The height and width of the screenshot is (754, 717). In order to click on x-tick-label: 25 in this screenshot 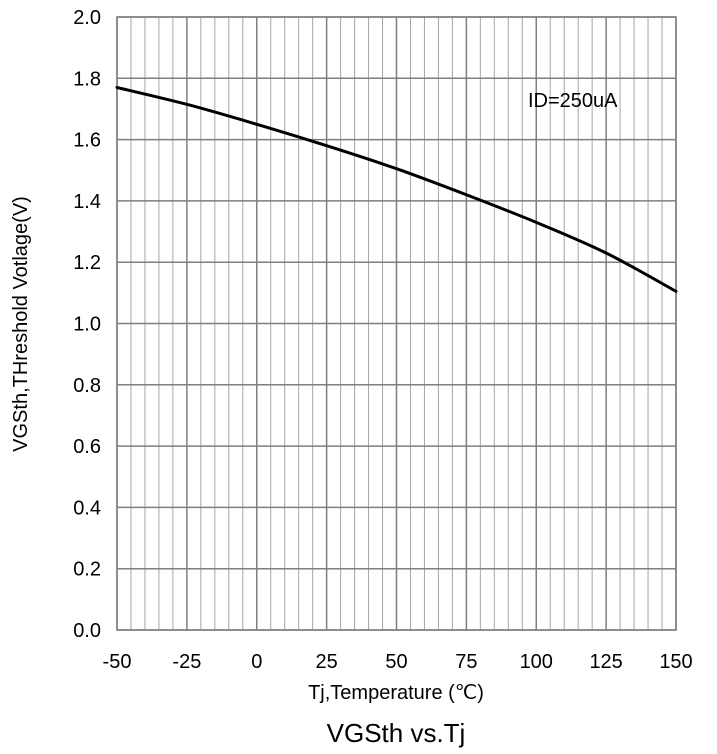, I will do `click(327, 662)`.